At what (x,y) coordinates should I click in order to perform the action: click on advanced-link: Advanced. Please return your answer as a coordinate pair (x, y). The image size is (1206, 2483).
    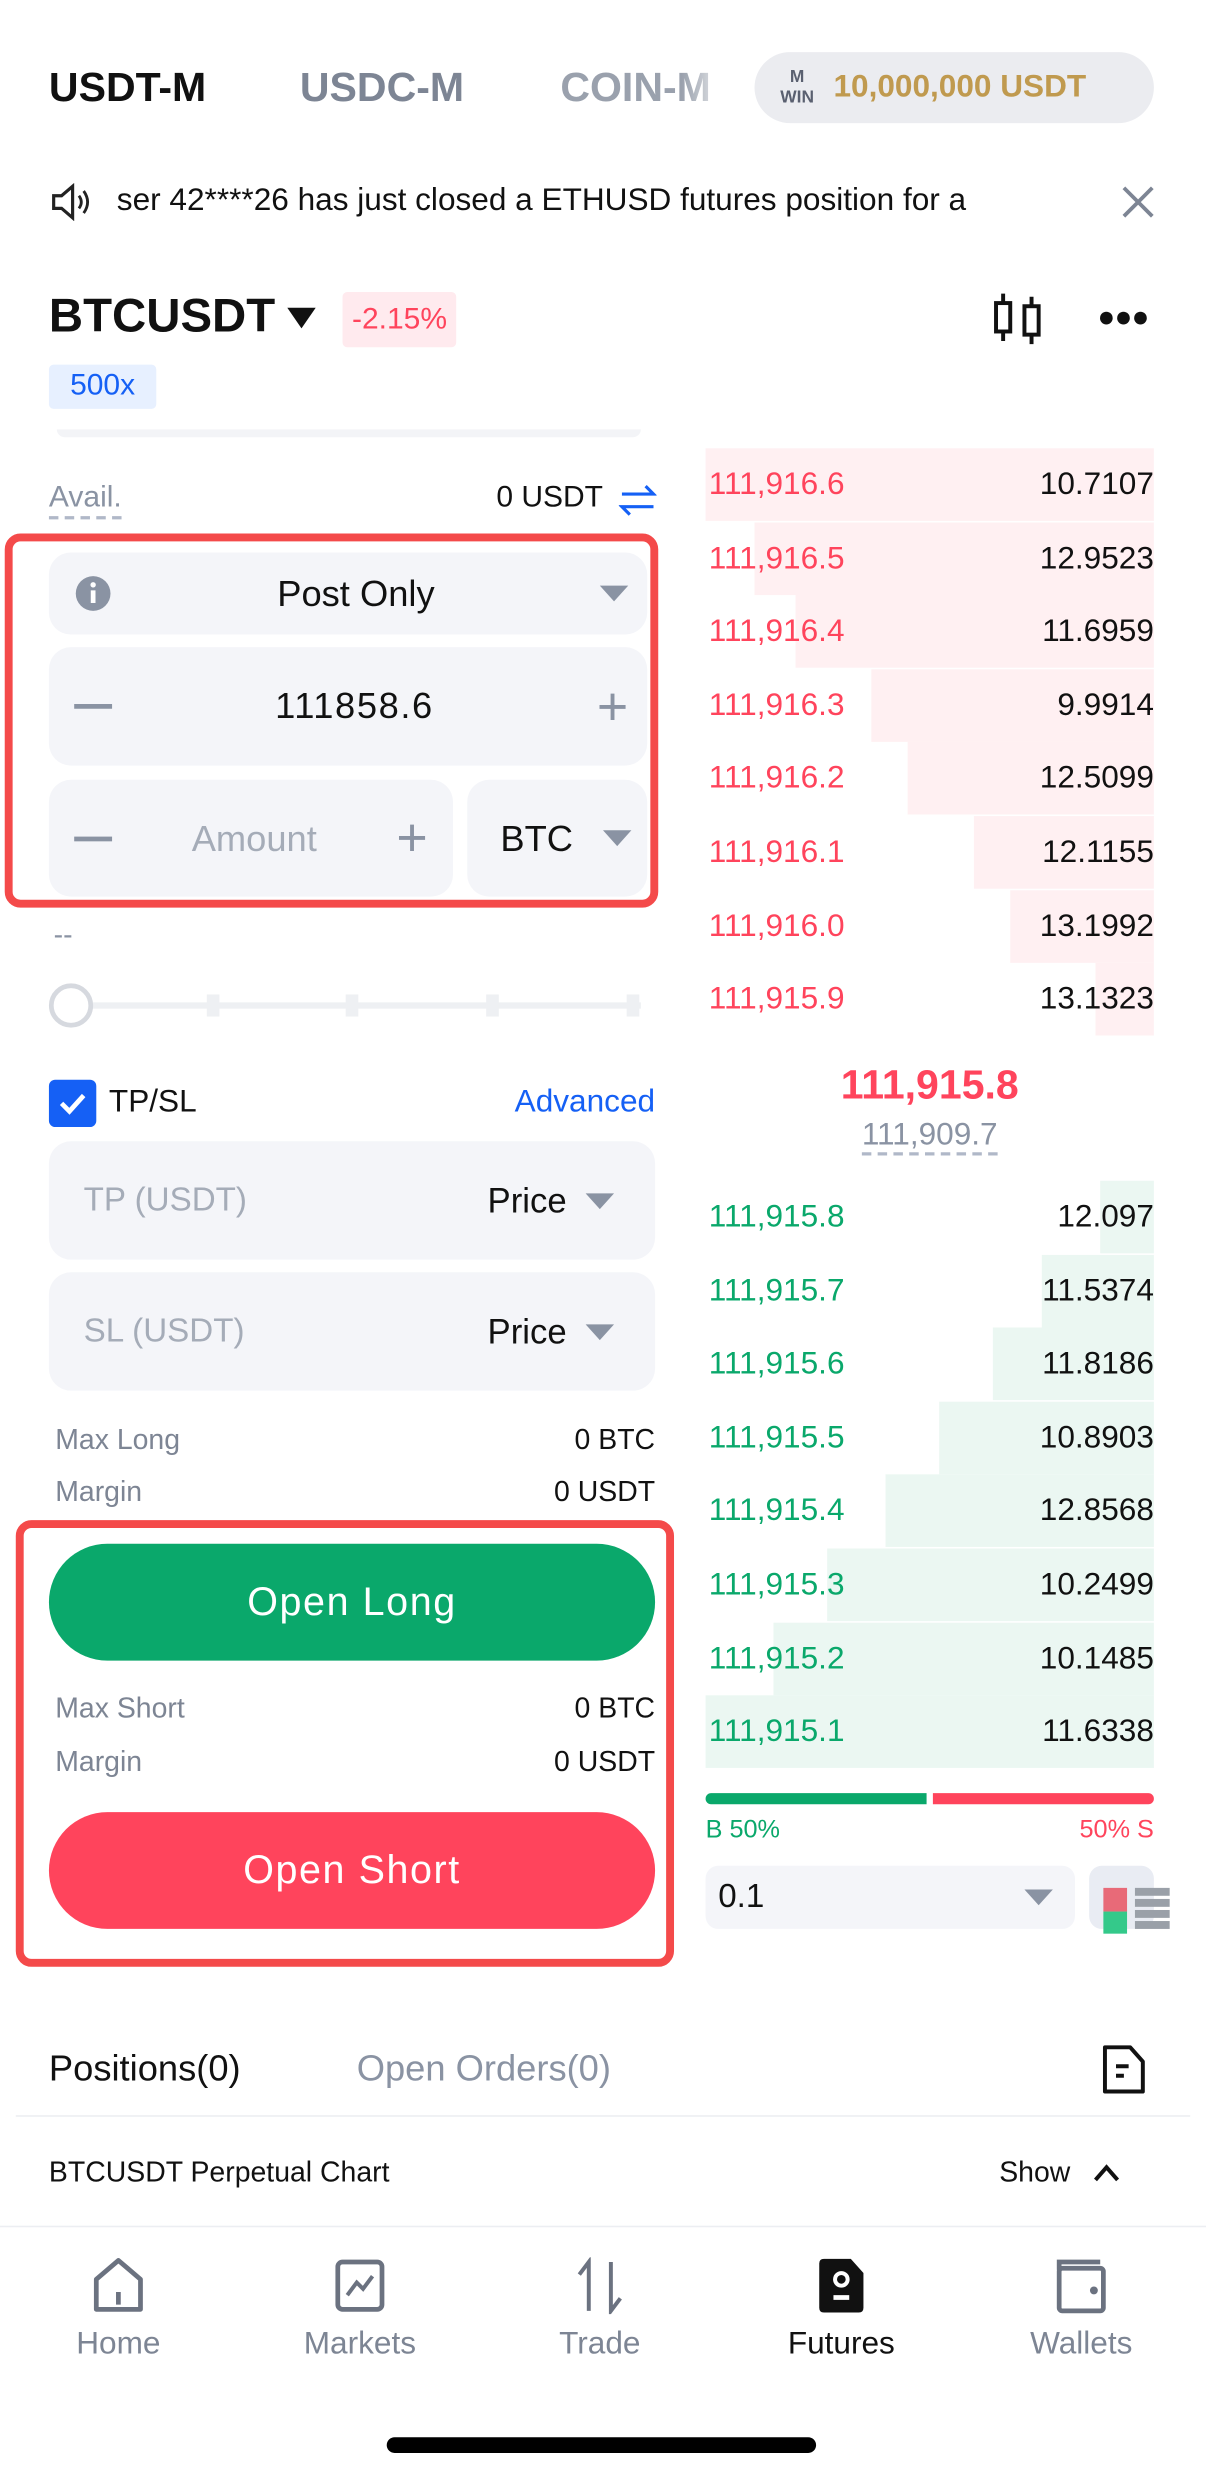
    Looking at the image, I should click on (585, 1102).